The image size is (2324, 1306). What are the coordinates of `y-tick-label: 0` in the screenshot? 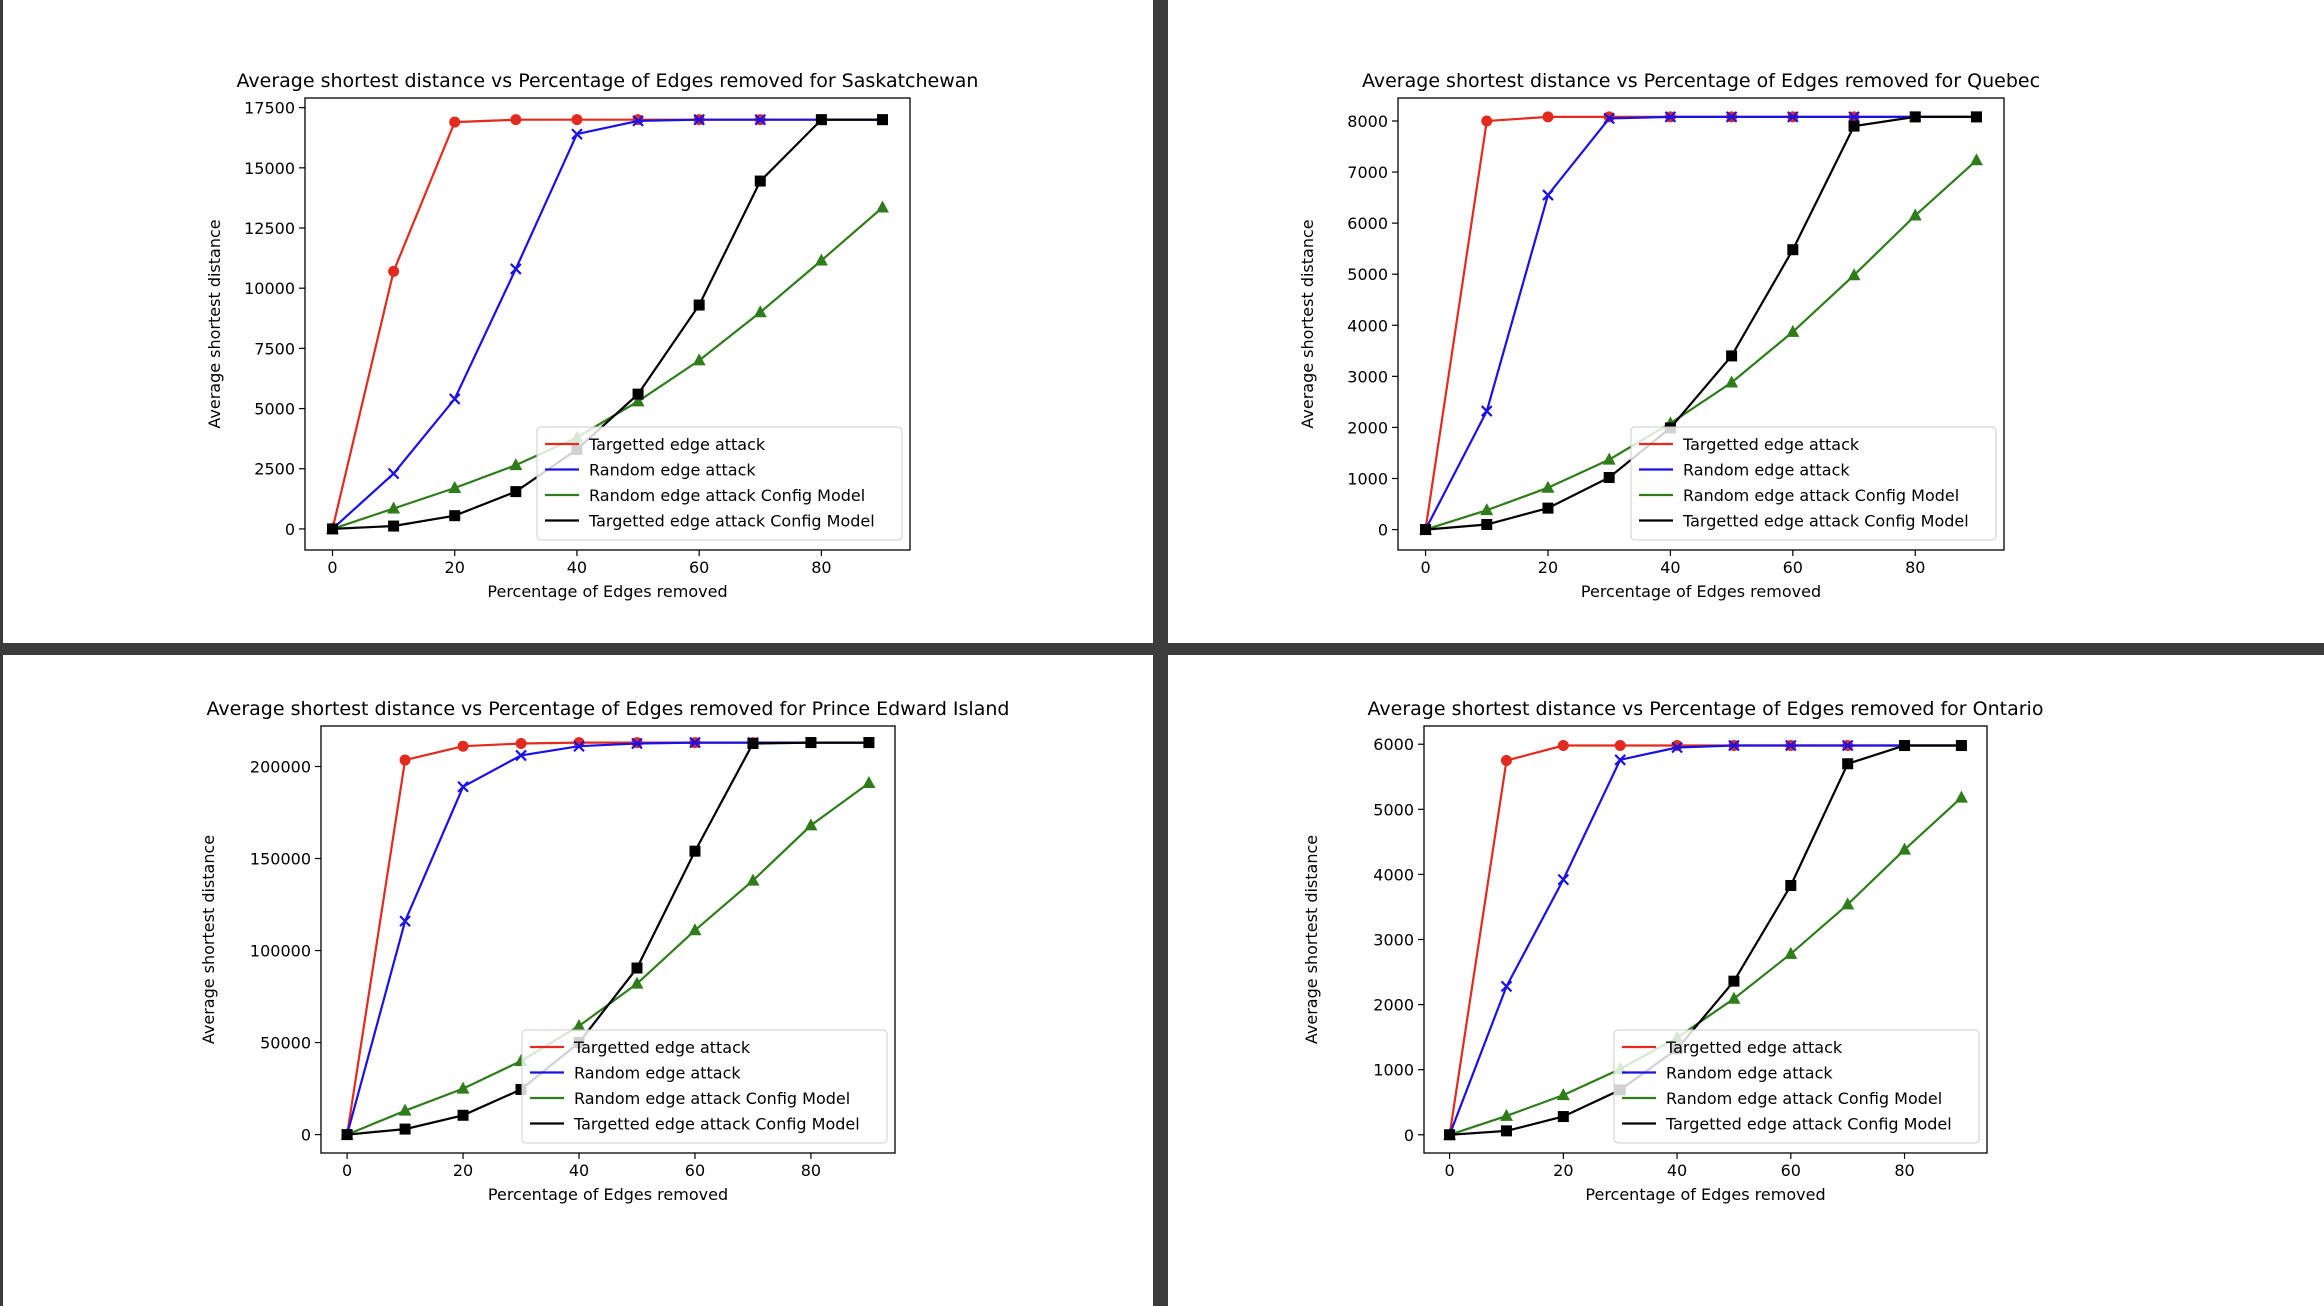 It's located at (1383, 530).